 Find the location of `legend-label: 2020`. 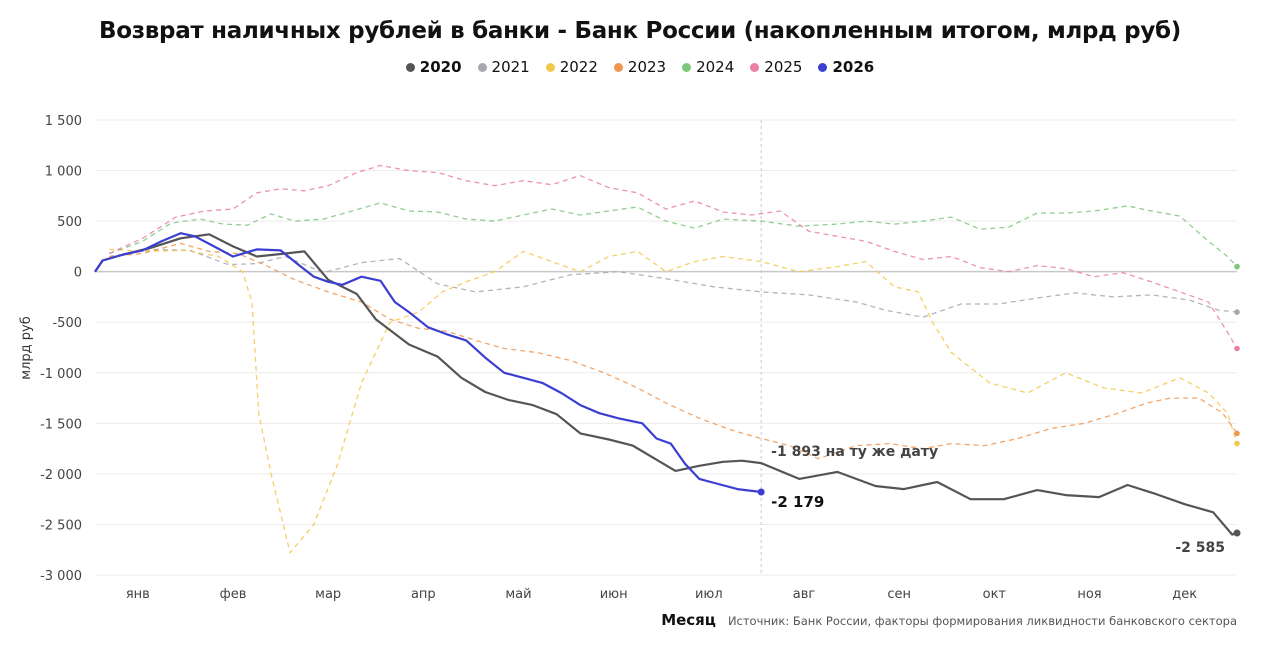

legend-label: 2020 is located at coordinates (440, 67).